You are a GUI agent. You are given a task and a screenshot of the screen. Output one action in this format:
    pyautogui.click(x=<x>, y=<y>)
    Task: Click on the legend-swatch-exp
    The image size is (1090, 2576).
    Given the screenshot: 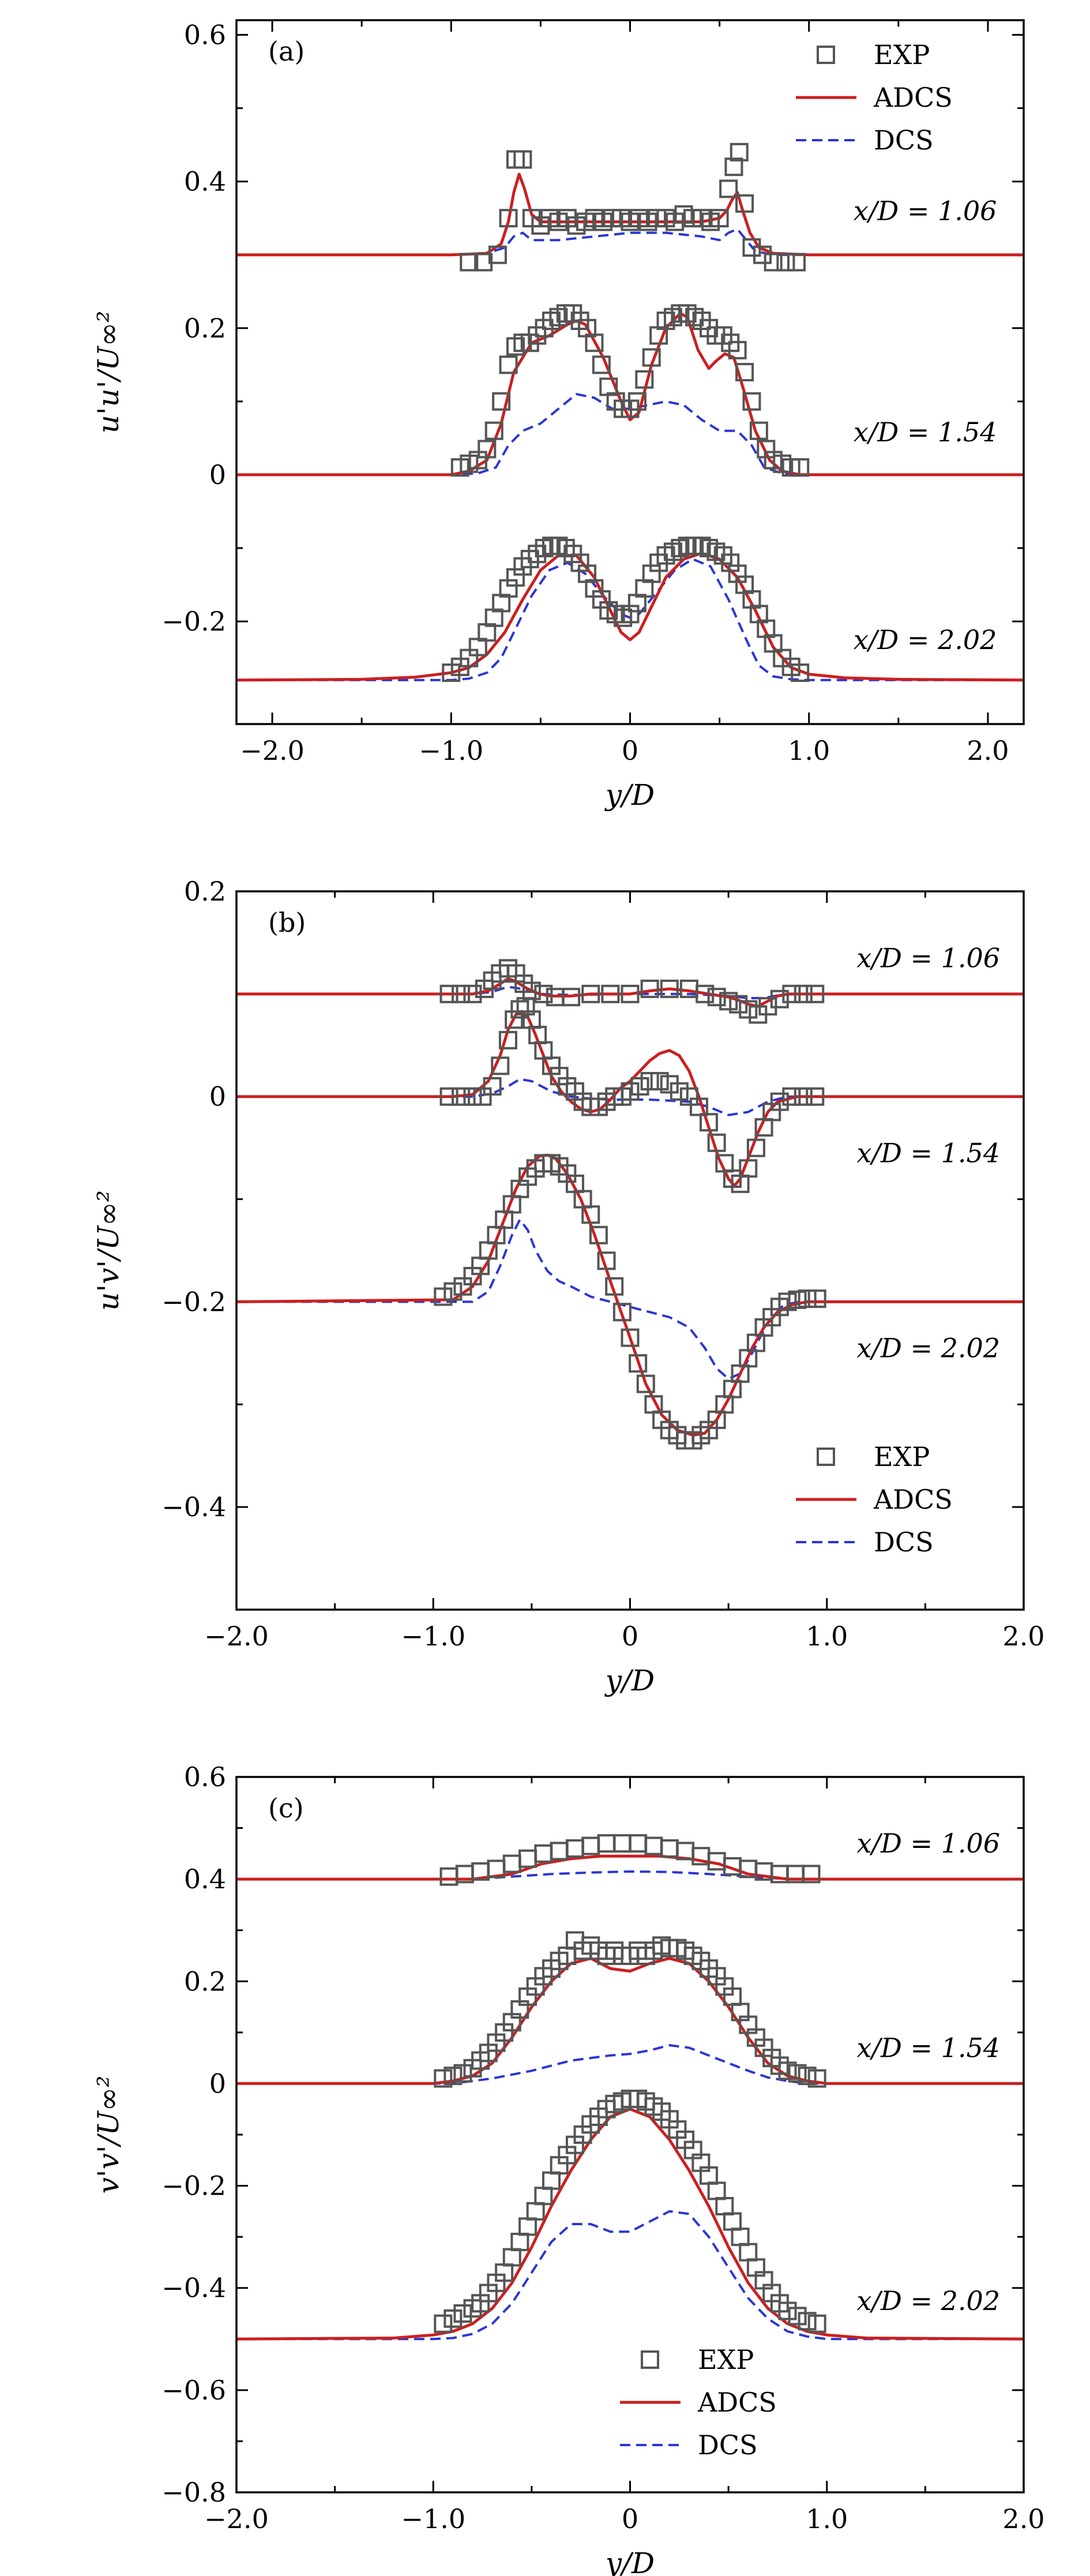 What is the action you would take?
    pyautogui.click(x=650, y=2359)
    